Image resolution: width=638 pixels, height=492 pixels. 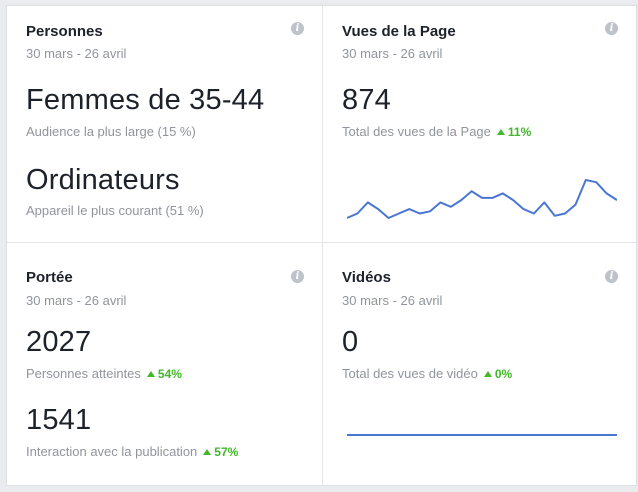 What do you see at coordinates (115, 210) in the screenshot?
I see `top-device-label: Appareil le plus courant (51 %)` at bounding box center [115, 210].